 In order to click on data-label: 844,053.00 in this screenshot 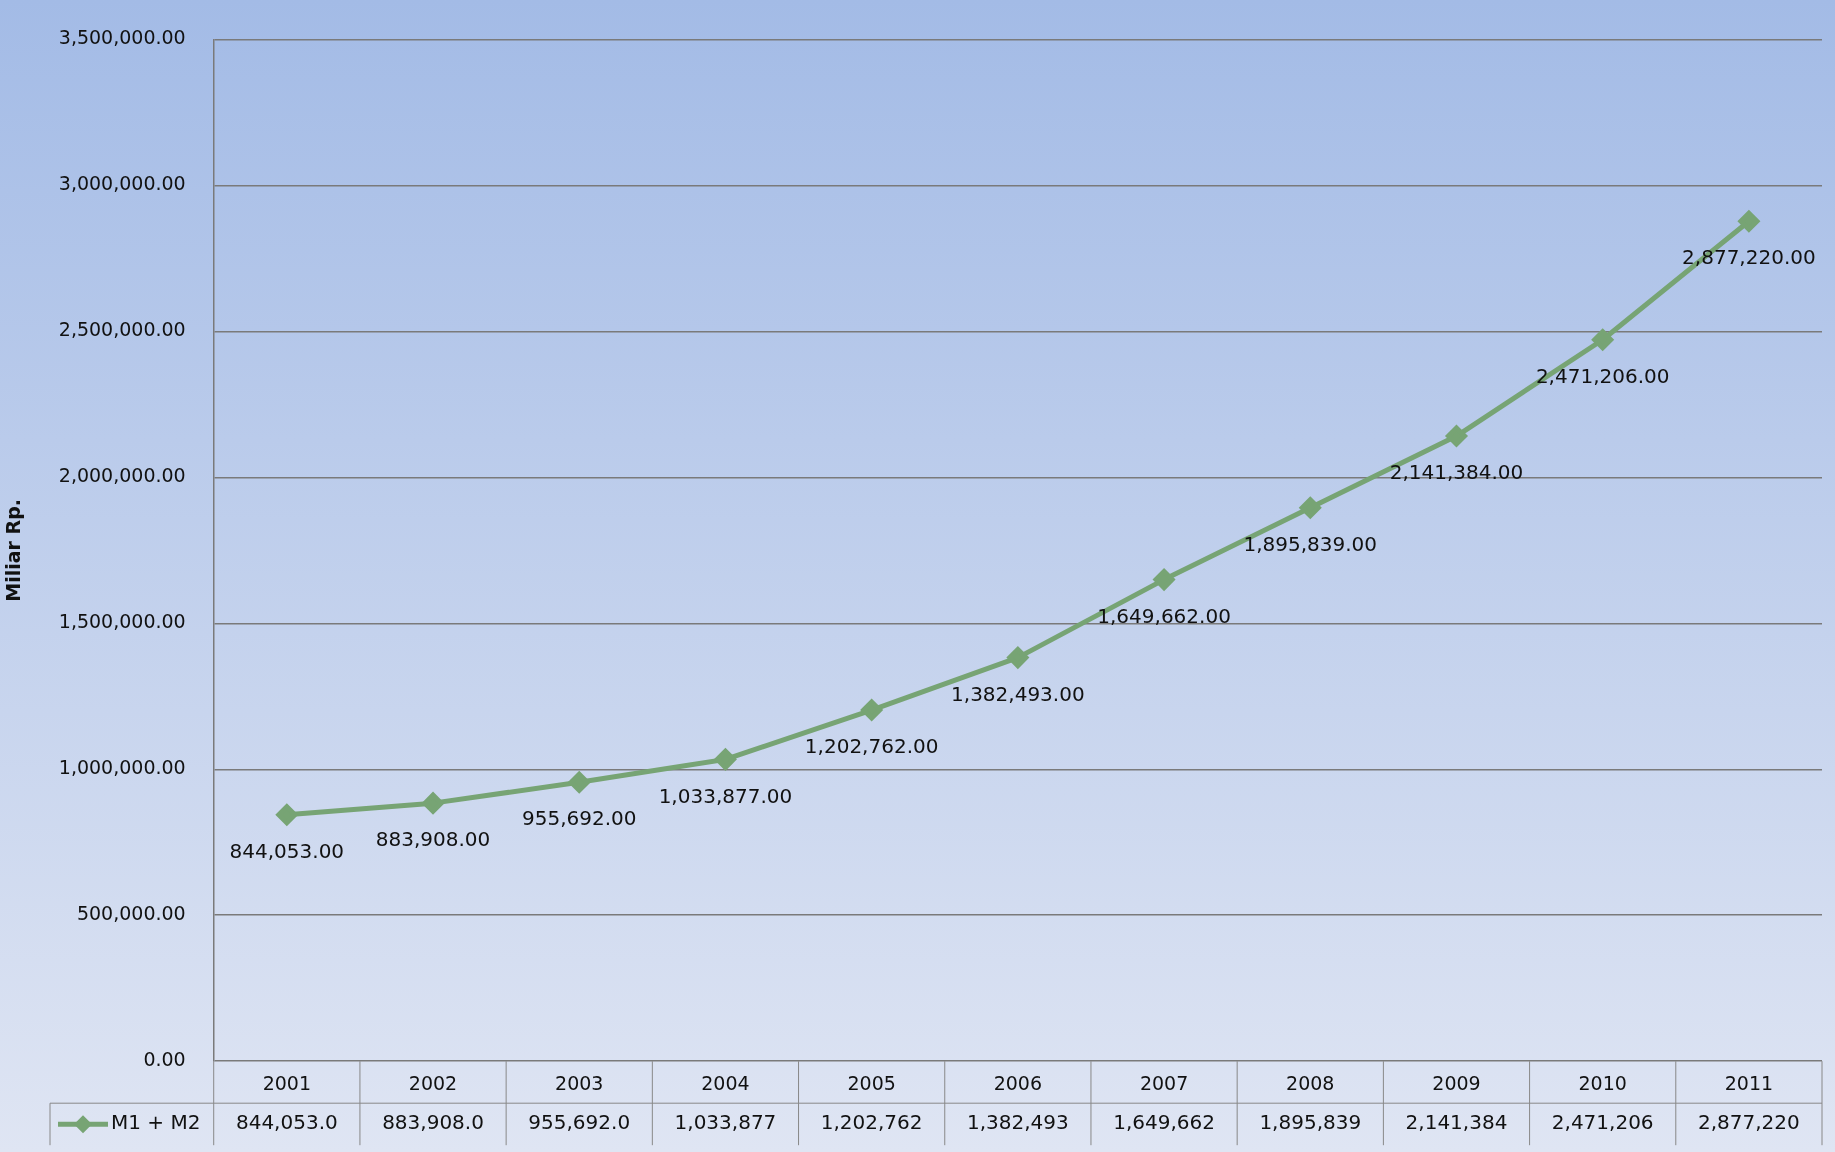, I will do `click(287, 850)`.